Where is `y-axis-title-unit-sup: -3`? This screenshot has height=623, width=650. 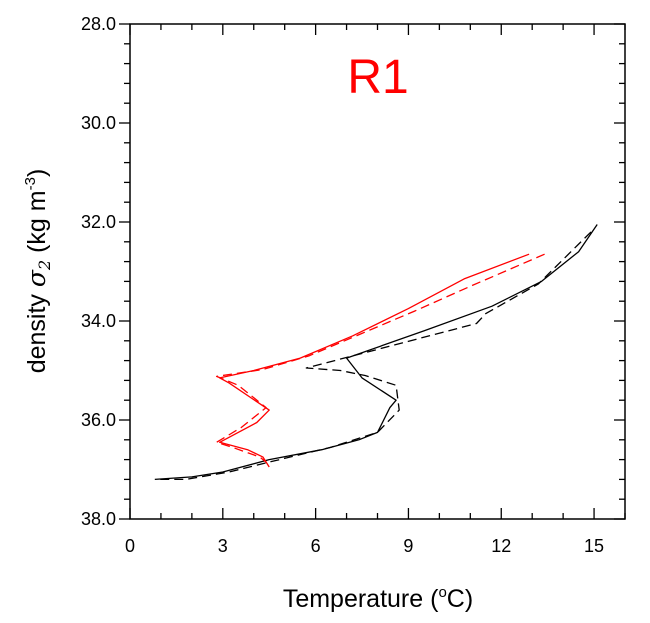 y-axis-title-unit-sup: -3 is located at coordinates (30, 183).